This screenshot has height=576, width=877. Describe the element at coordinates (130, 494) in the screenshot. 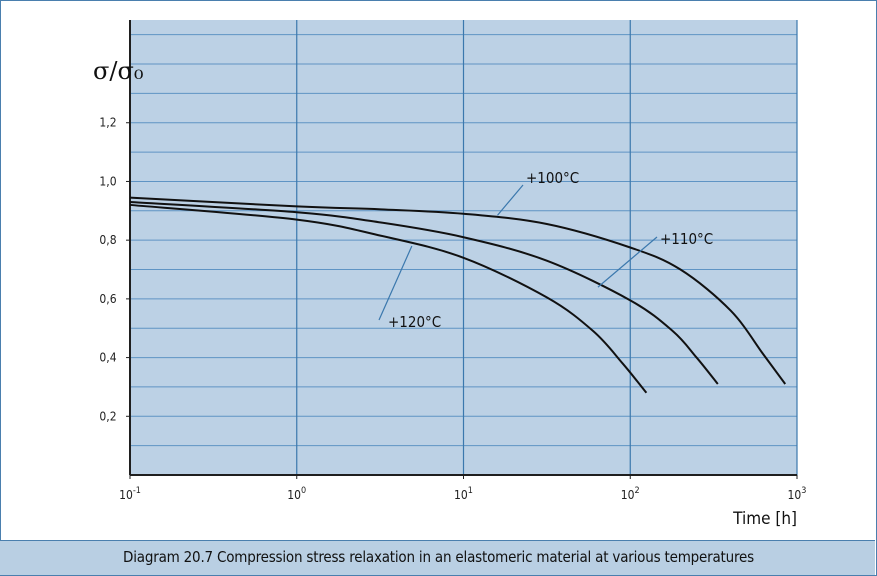

I see `x-tick-label: 10⁻¹` at that location.